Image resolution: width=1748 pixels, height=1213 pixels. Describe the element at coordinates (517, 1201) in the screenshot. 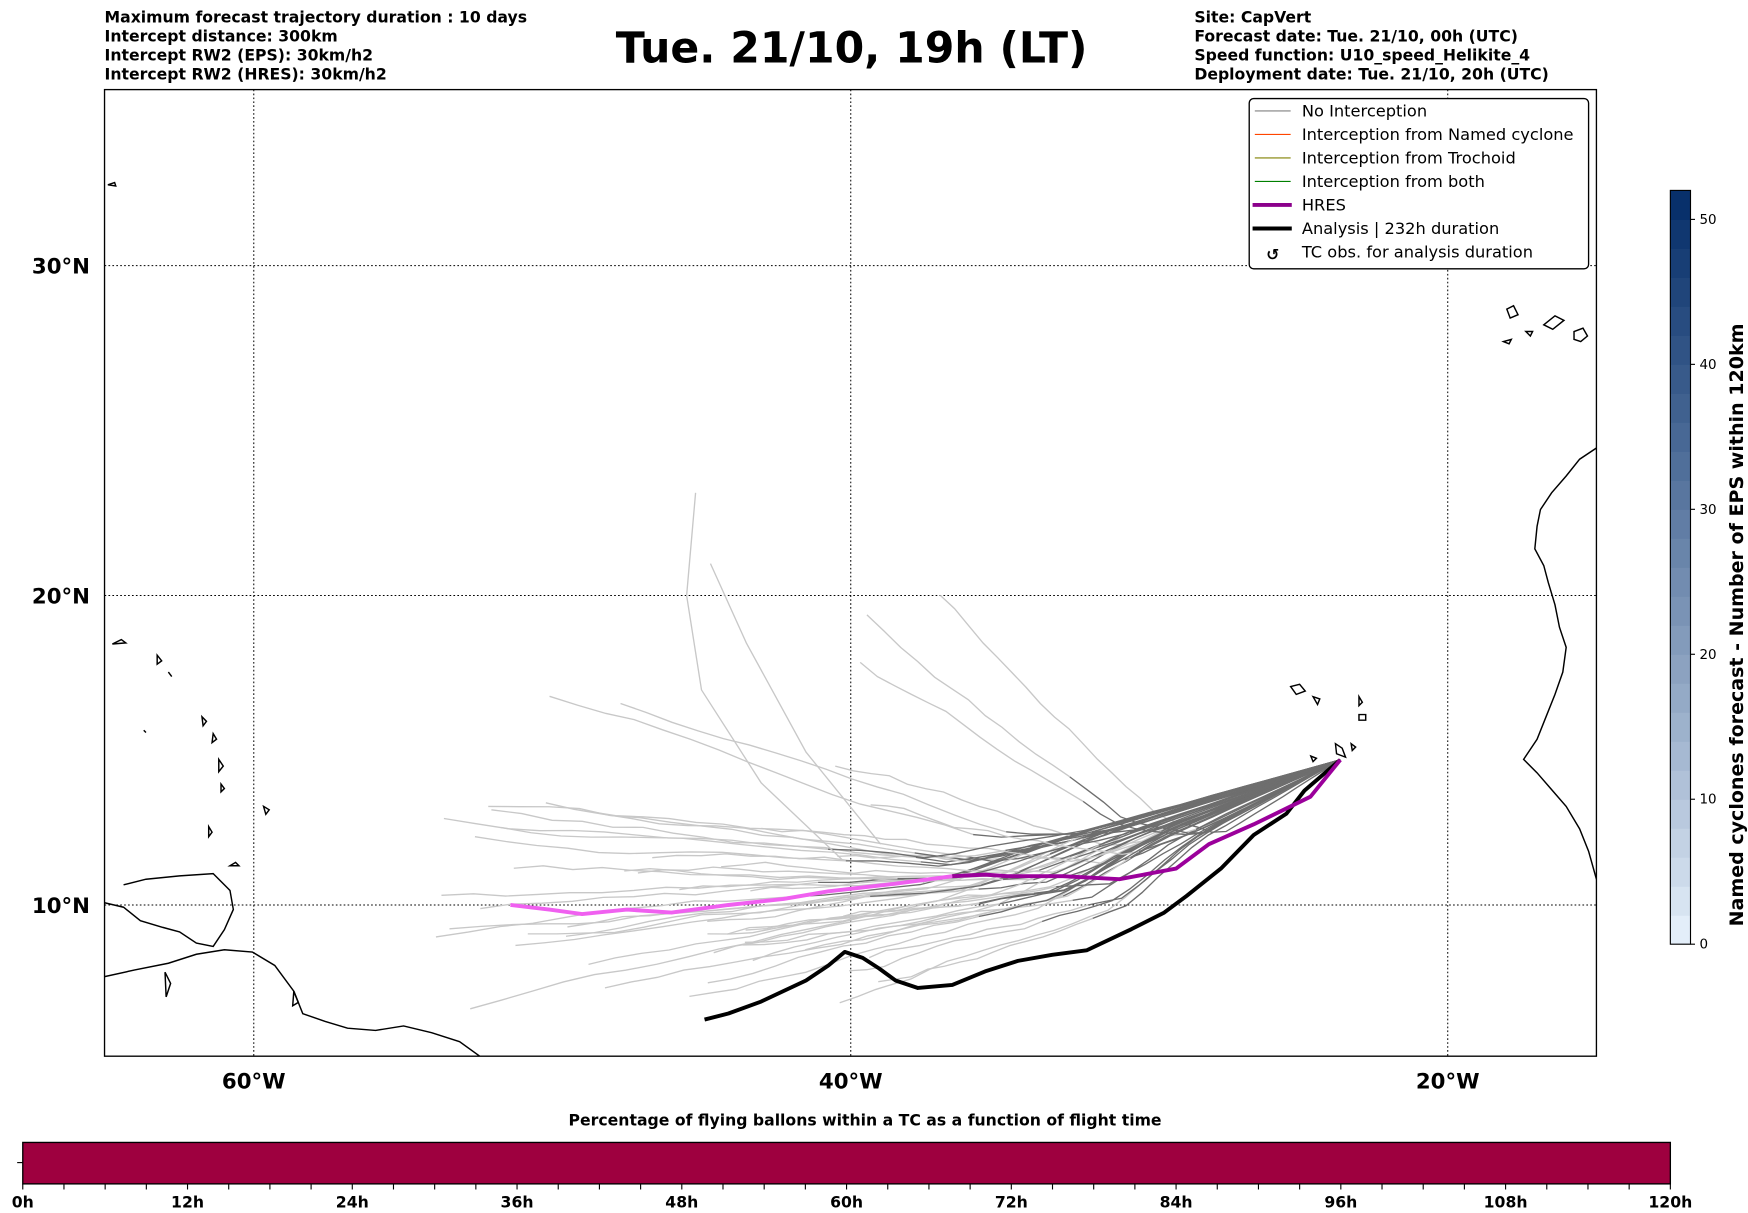

I see `time-bar-tick-label: 36h` at that location.